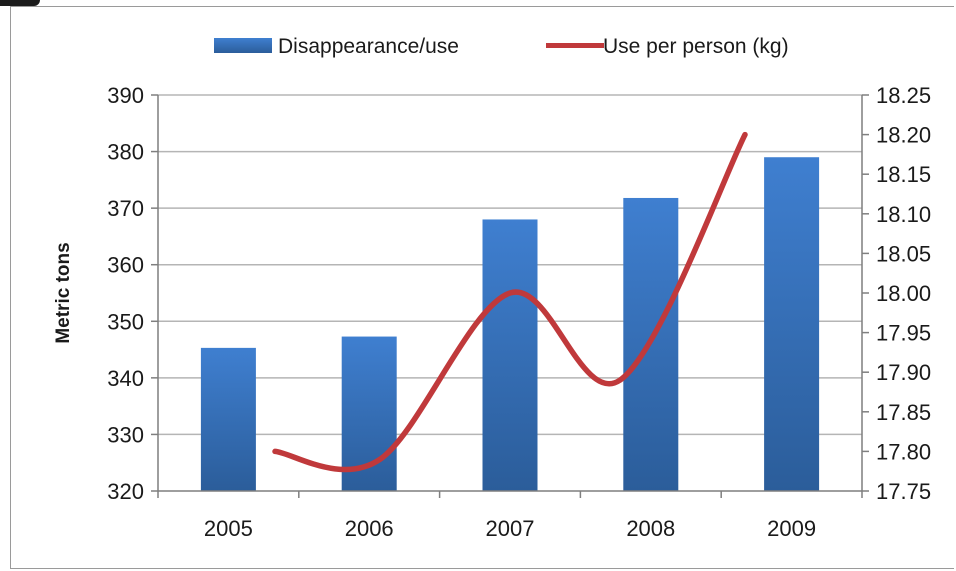 This screenshot has width=956, height=571. I want to click on x-tick-label: 2007, so click(510, 528).